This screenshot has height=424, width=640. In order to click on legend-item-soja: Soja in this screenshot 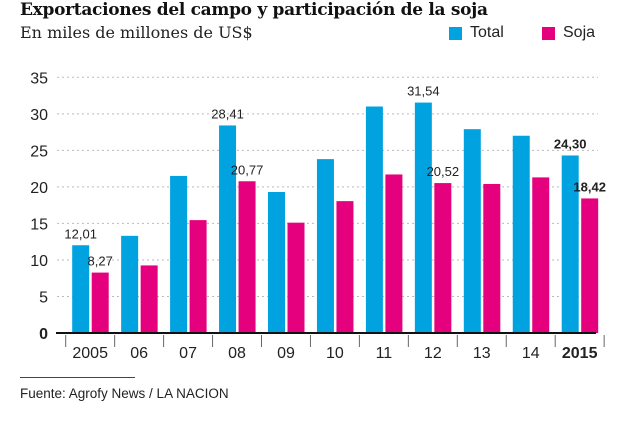, I will do `click(568, 33)`.